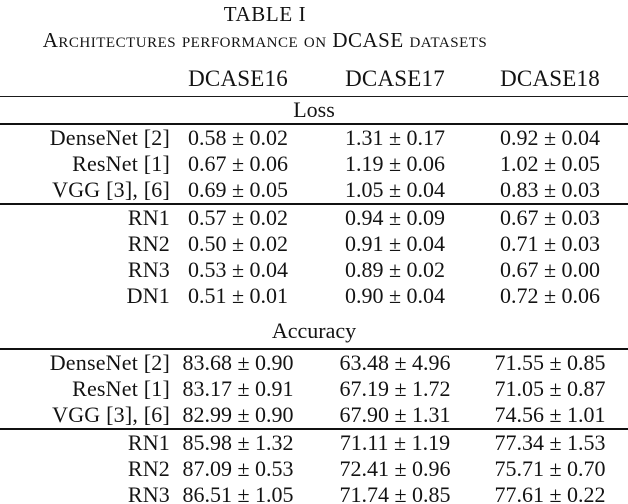 The image size is (628, 504). I want to click on value-cell: 67.90 ± 1.31, so click(395, 414).